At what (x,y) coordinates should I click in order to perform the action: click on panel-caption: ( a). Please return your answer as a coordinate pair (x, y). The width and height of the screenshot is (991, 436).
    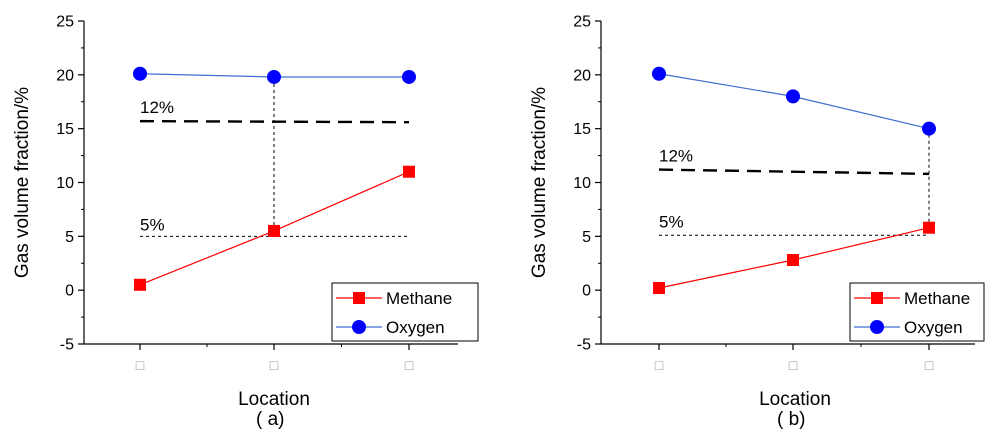
    Looking at the image, I should click on (270, 419).